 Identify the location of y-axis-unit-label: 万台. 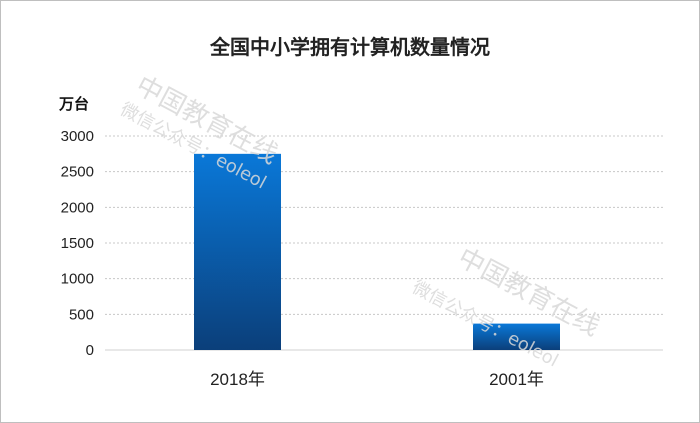
(74, 104).